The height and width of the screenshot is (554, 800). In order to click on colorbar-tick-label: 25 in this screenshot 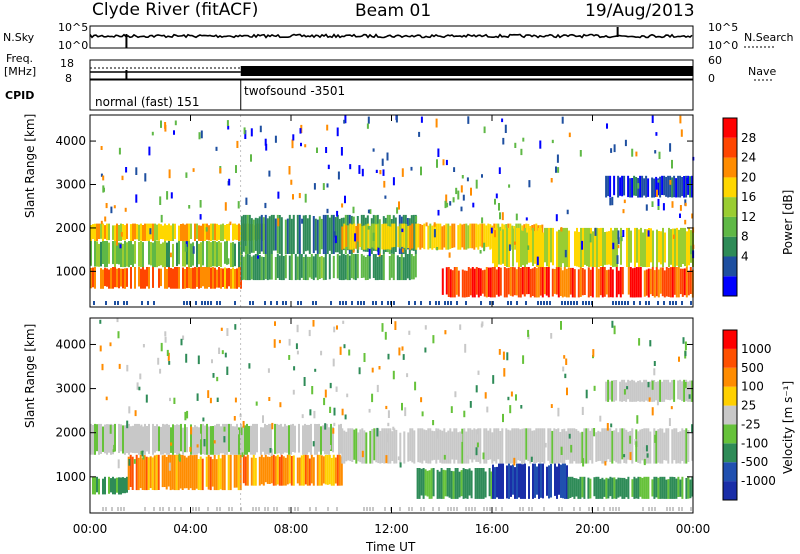, I will do `click(748, 406)`.